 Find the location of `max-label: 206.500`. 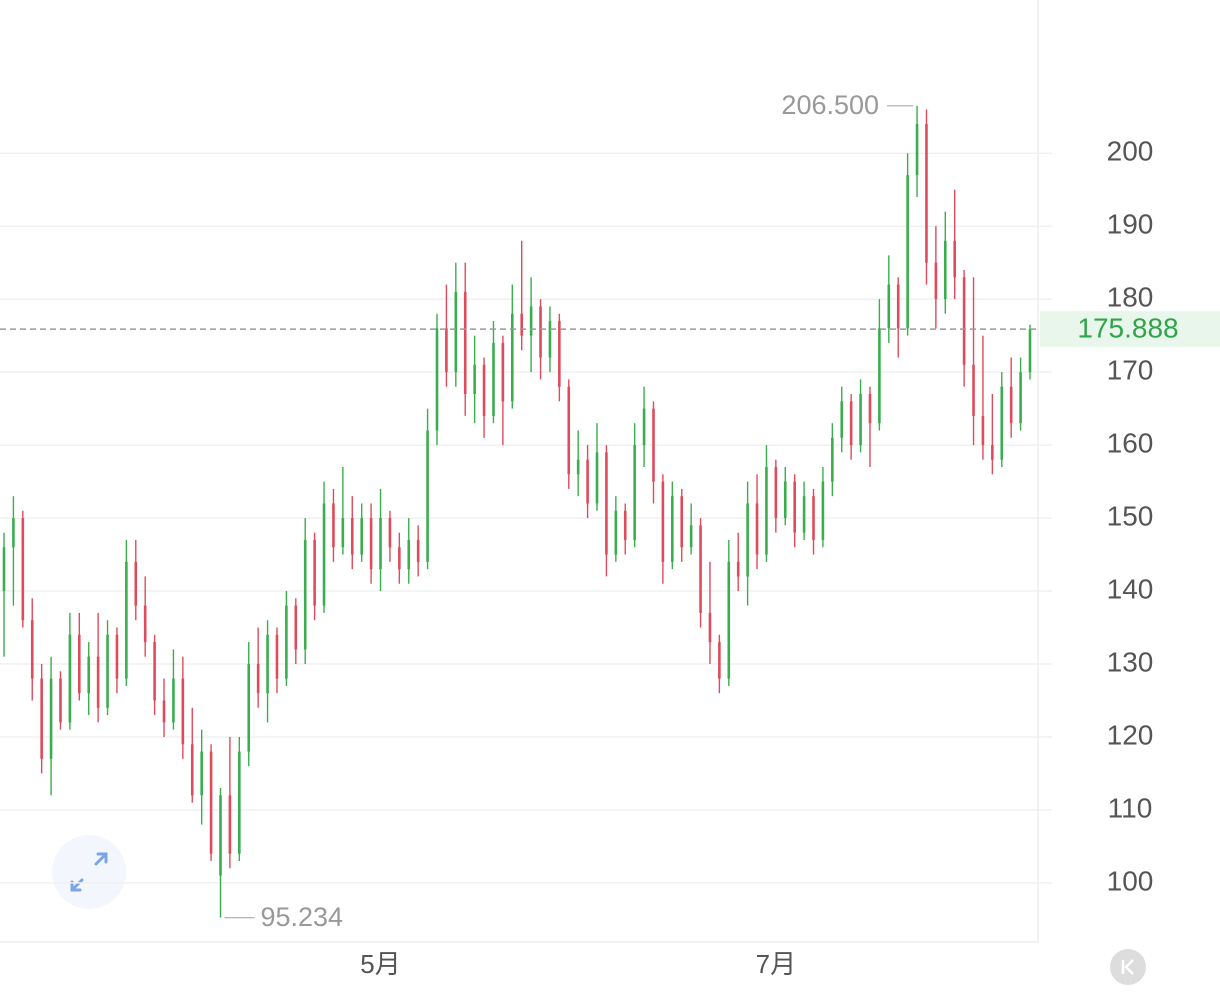

max-label: 206.500 is located at coordinates (830, 105).